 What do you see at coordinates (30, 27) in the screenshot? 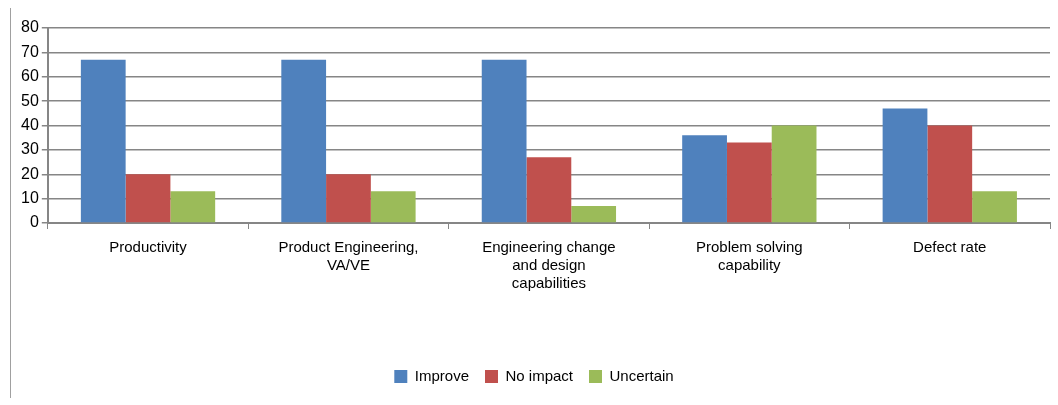
I see `y-tick-label: 80` at bounding box center [30, 27].